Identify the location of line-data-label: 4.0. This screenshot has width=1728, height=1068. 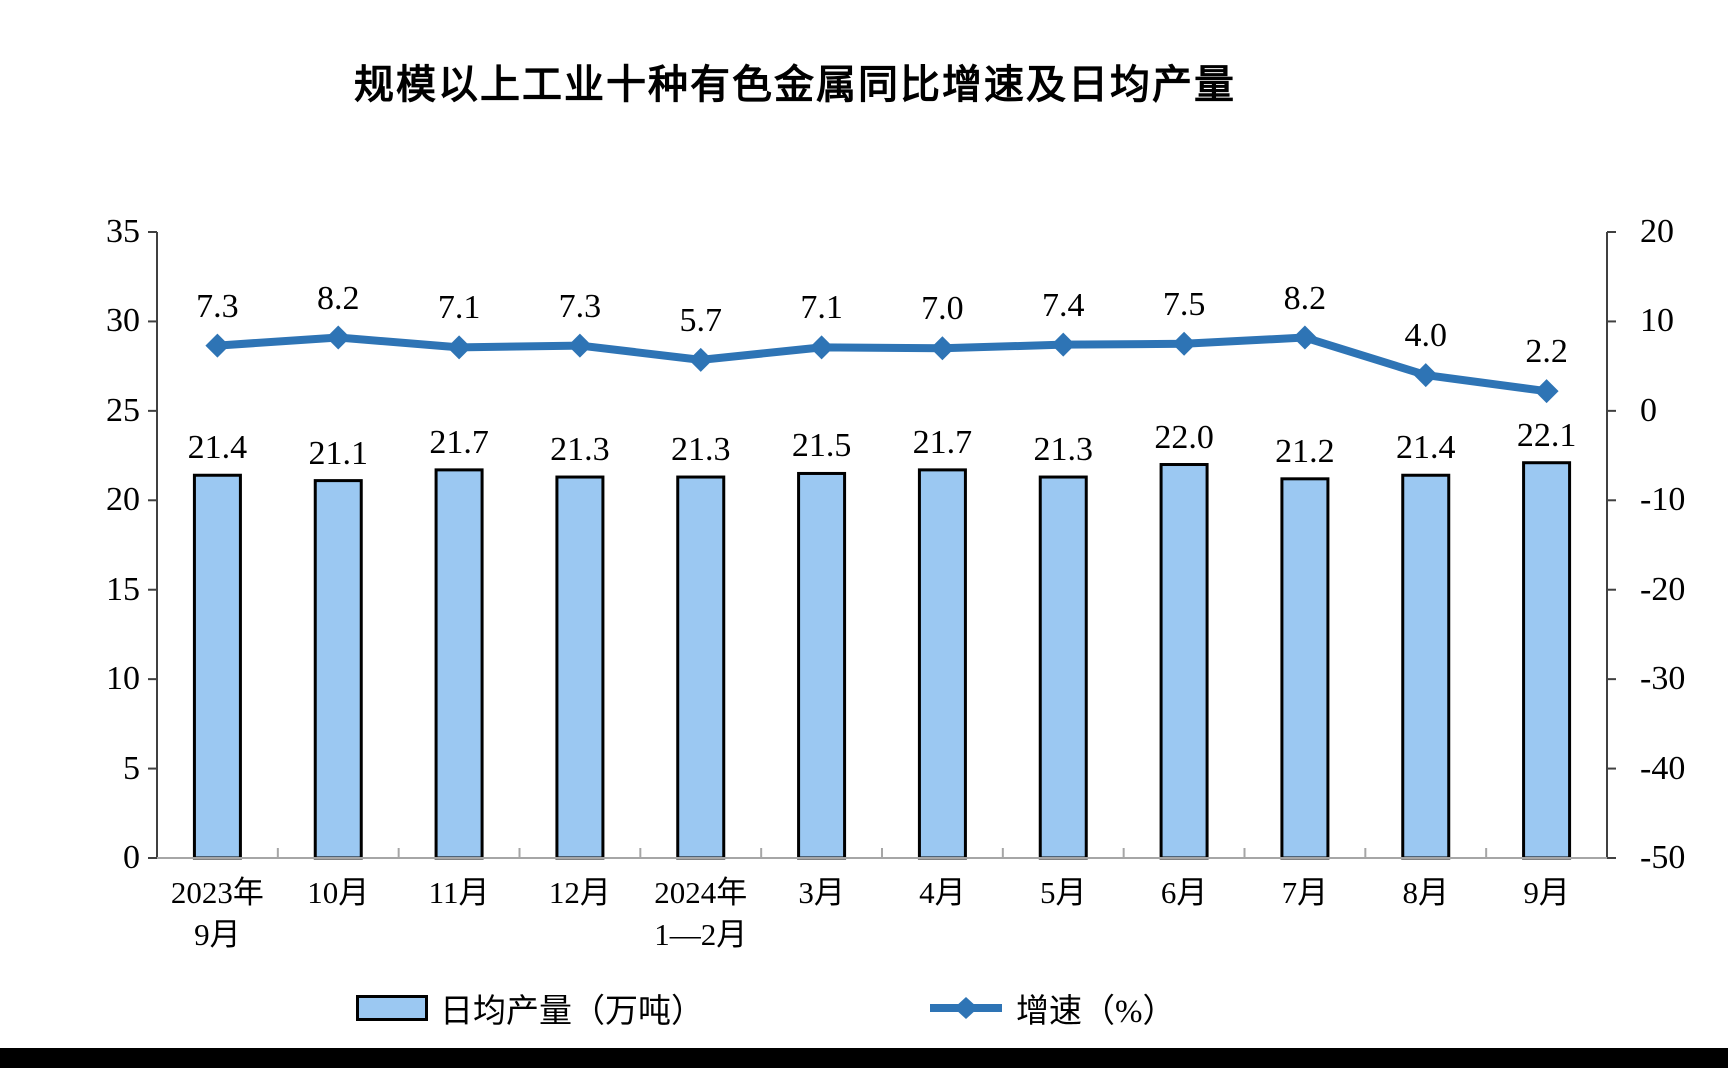
(1426, 336).